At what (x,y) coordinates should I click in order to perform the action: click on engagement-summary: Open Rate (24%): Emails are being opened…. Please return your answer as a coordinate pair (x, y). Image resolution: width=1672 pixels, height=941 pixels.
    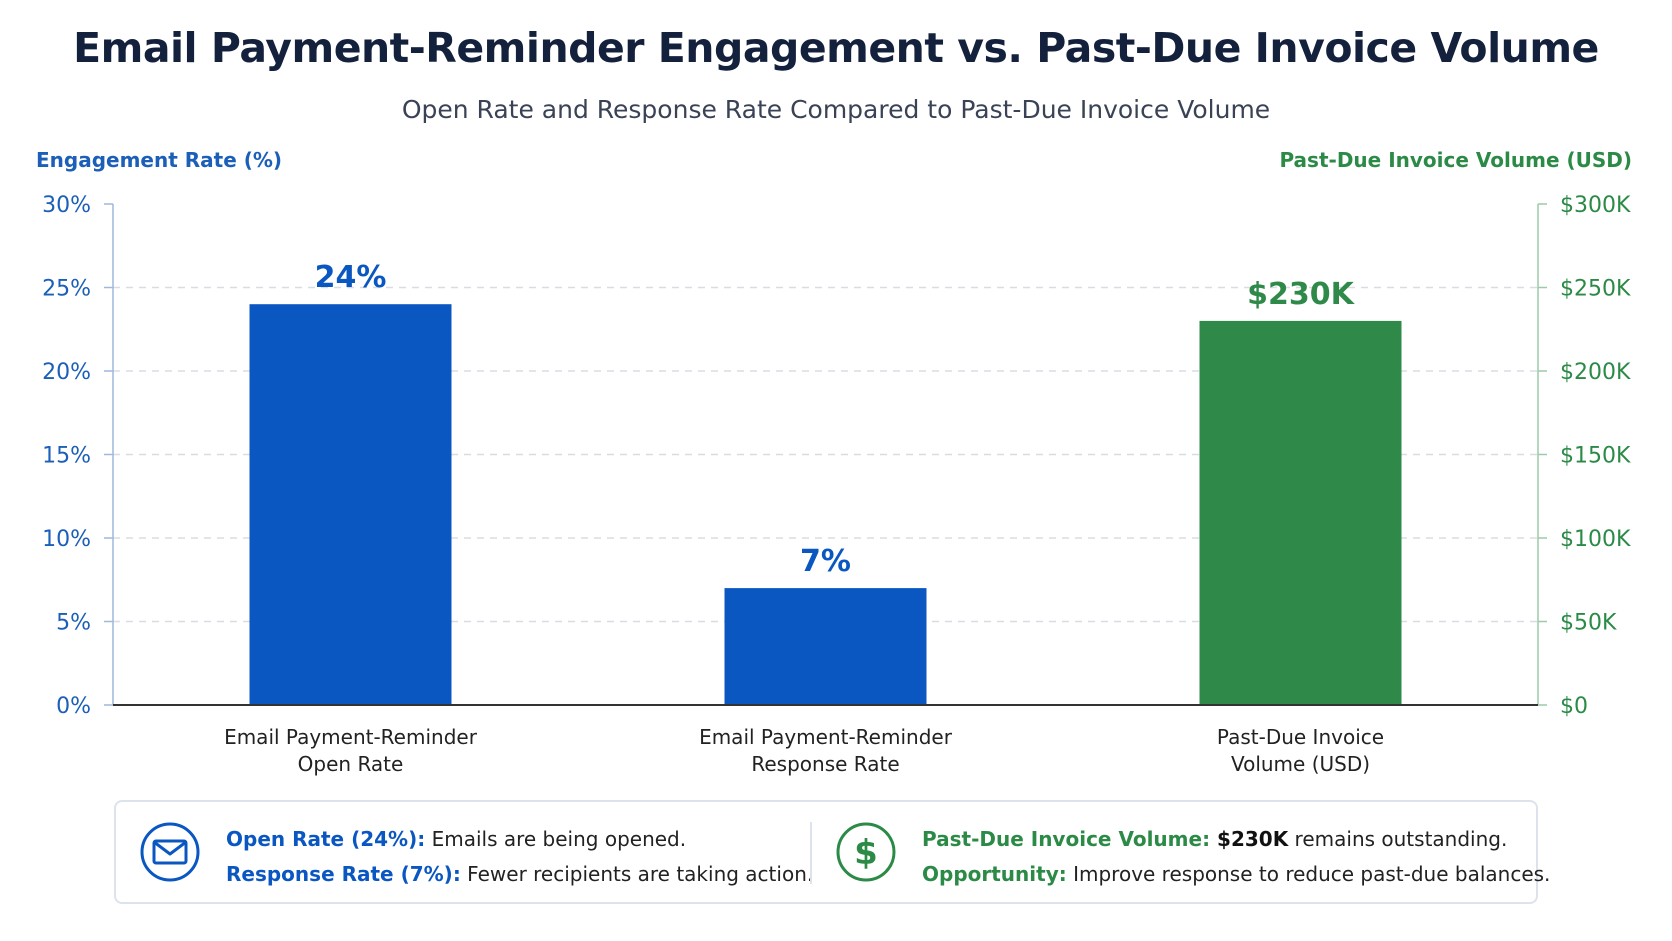
    Looking at the image, I should click on (476, 852).